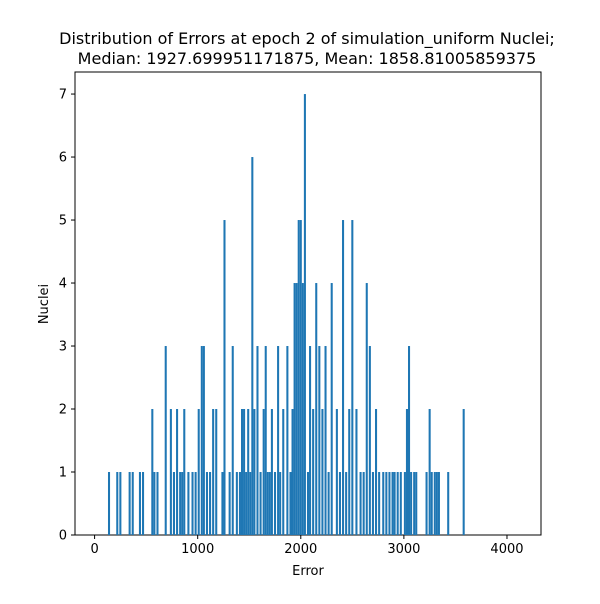 This screenshot has width=600, height=604. Describe the element at coordinates (94, 549) in the screenshot. I see `x-tick-label: 0` at that location.